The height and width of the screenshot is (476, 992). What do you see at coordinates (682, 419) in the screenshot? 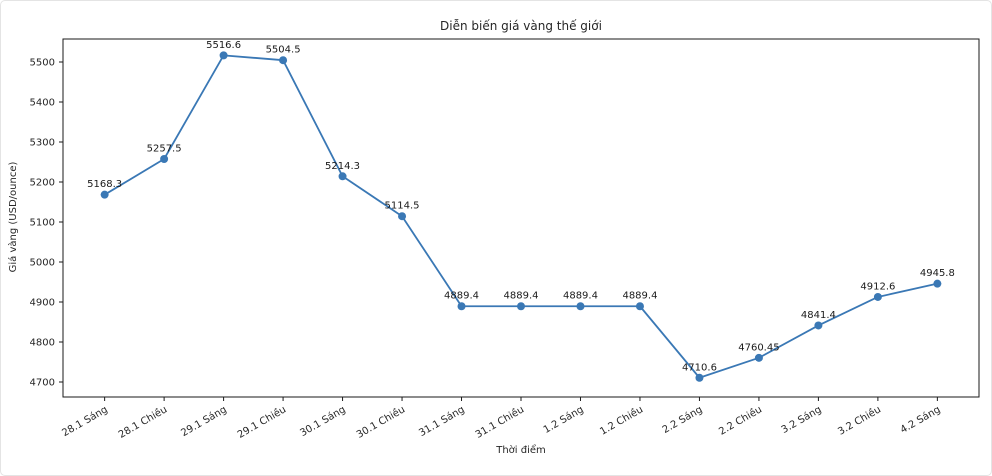
I see `x-tick-label: 2.2 Sáng` at bounding box center [682, 419].